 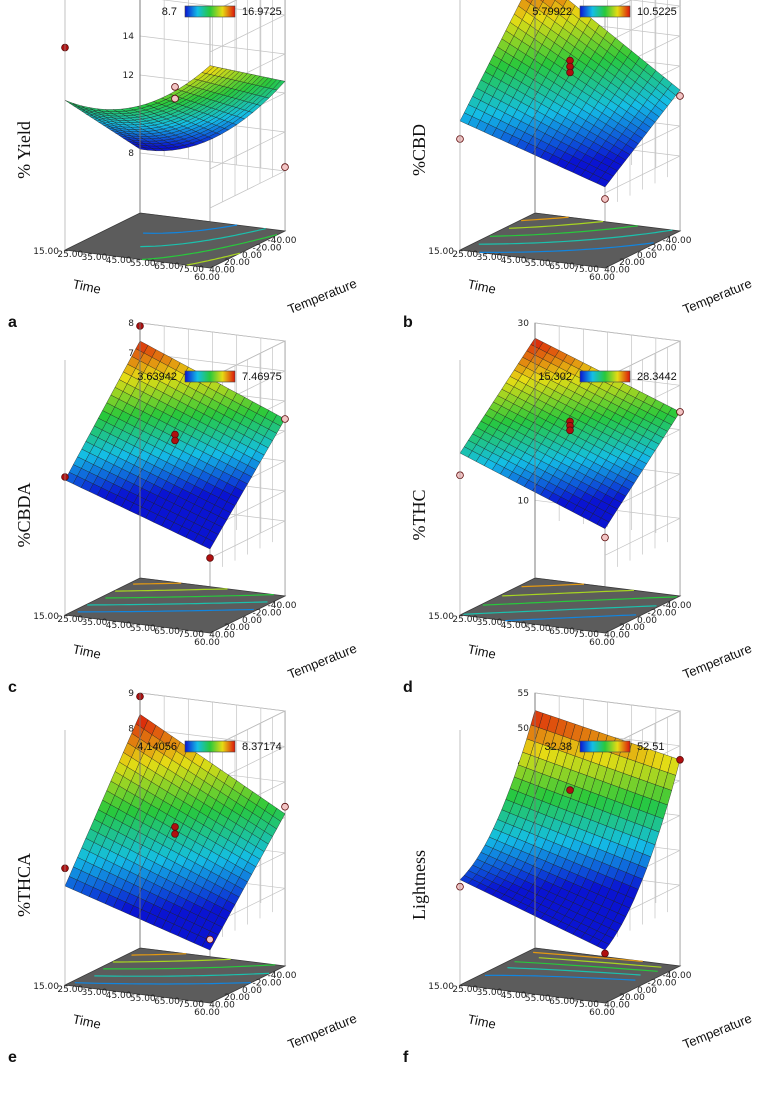 I want to click on z-tick-label: 14, so click(x=129, y=37).